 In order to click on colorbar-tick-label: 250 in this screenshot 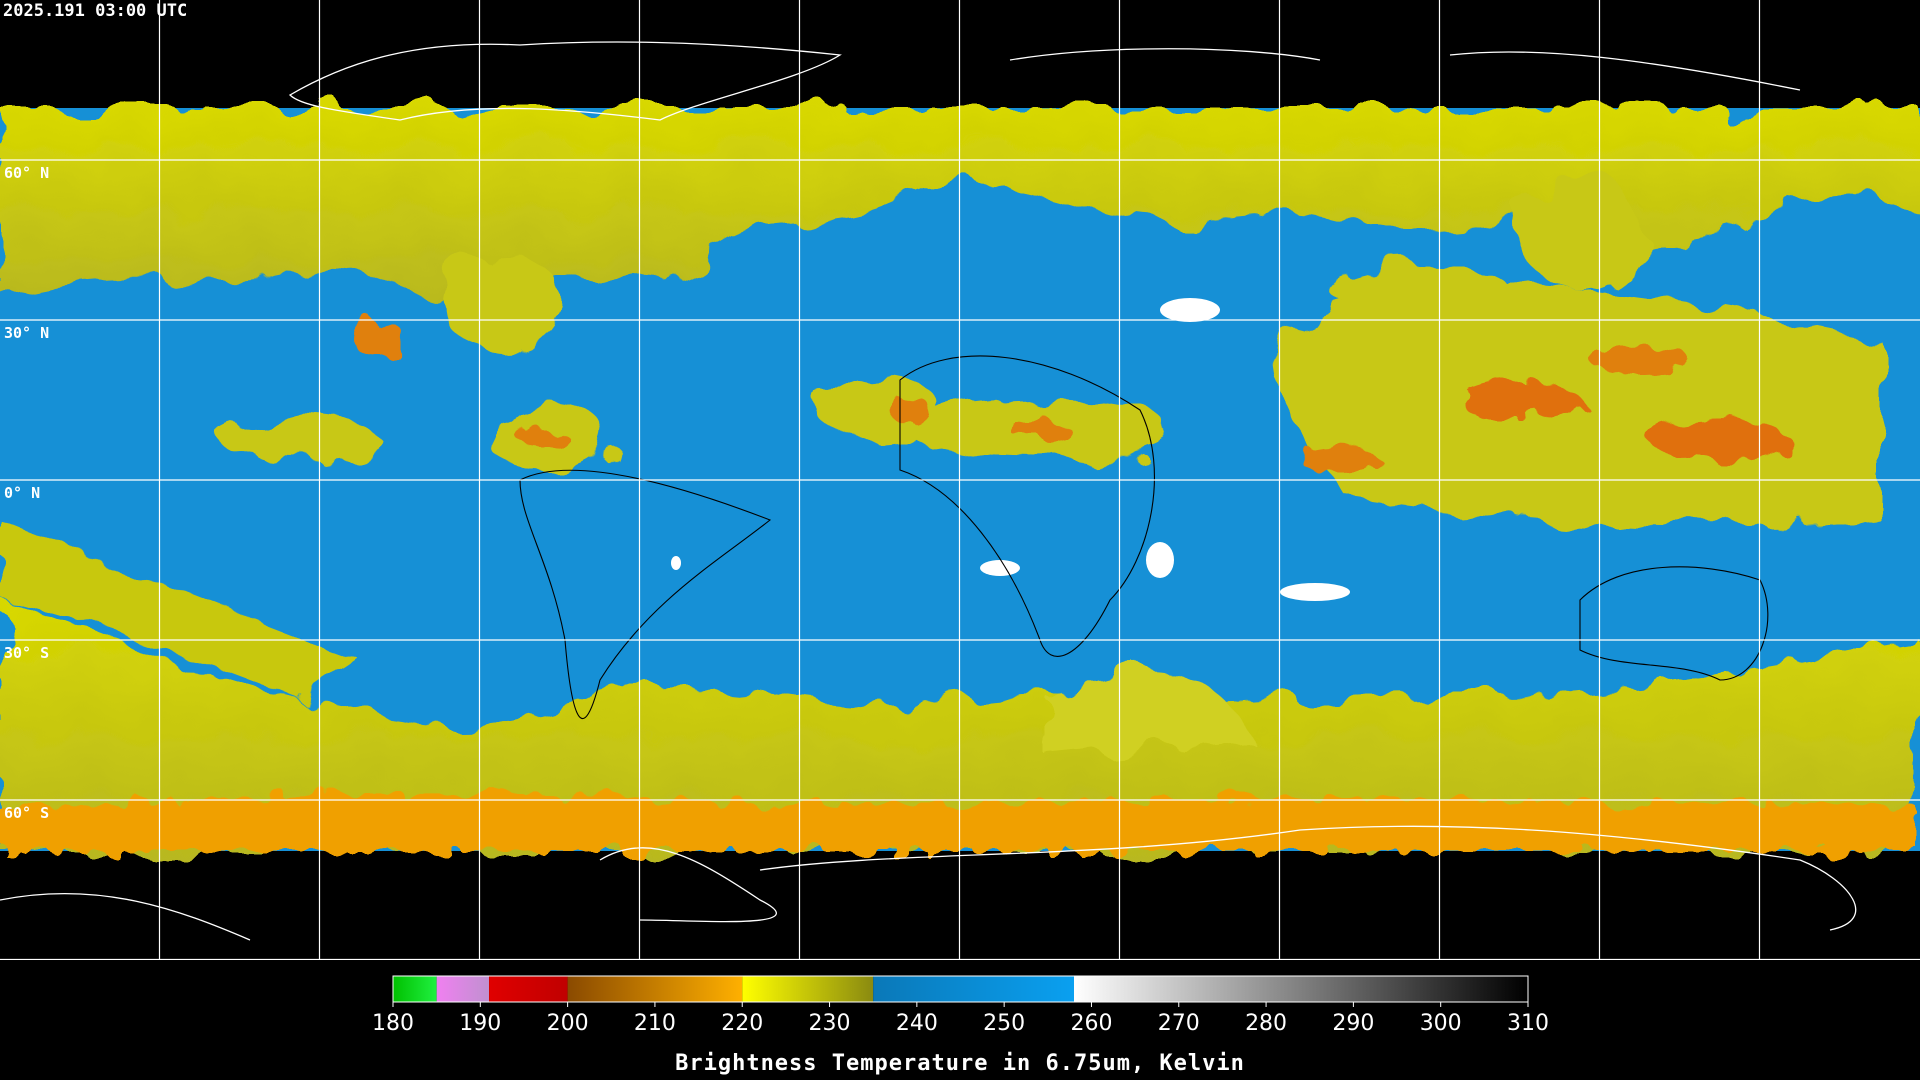, I will do `click(1004, 1023)`.